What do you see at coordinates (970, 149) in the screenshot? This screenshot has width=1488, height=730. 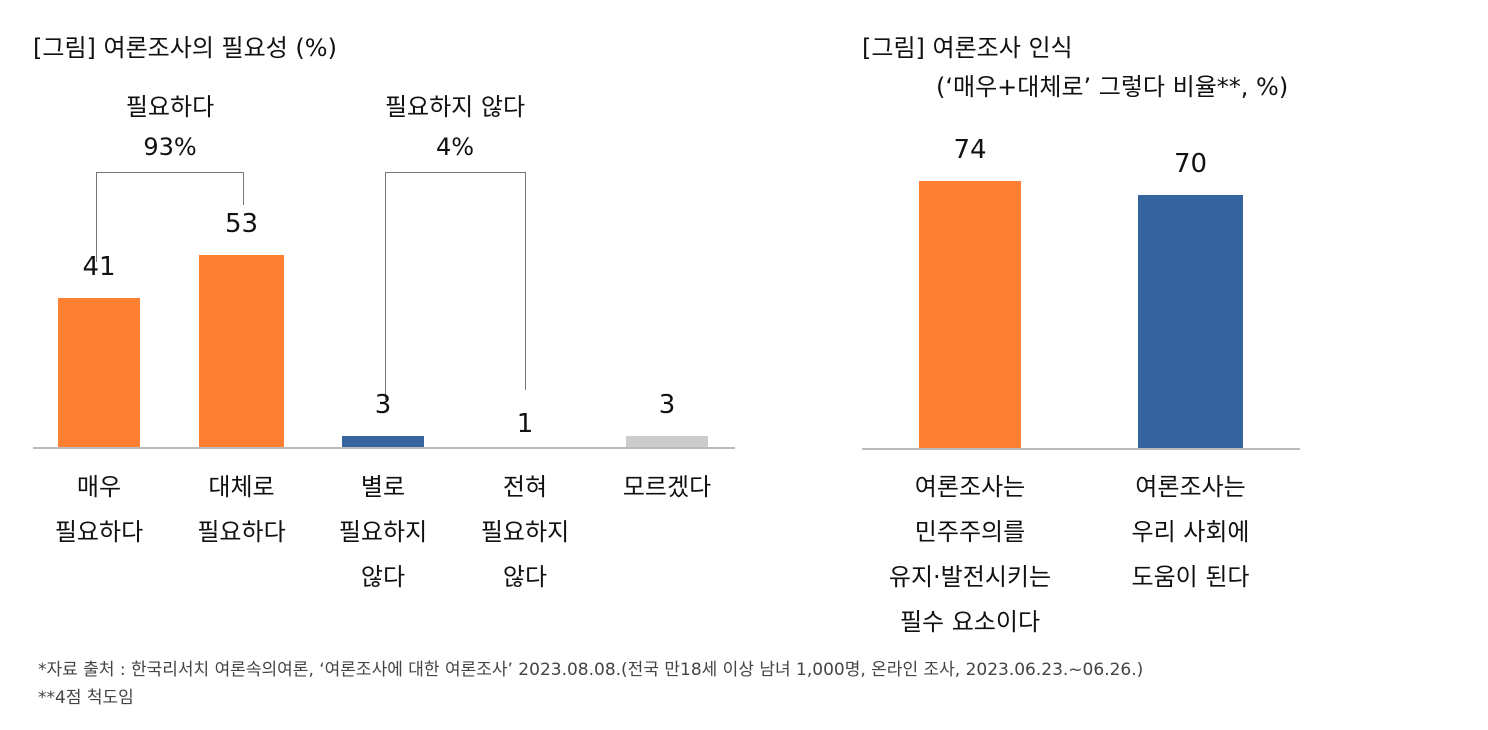 I see `data-label: 74` at bounding box center [970, 149].